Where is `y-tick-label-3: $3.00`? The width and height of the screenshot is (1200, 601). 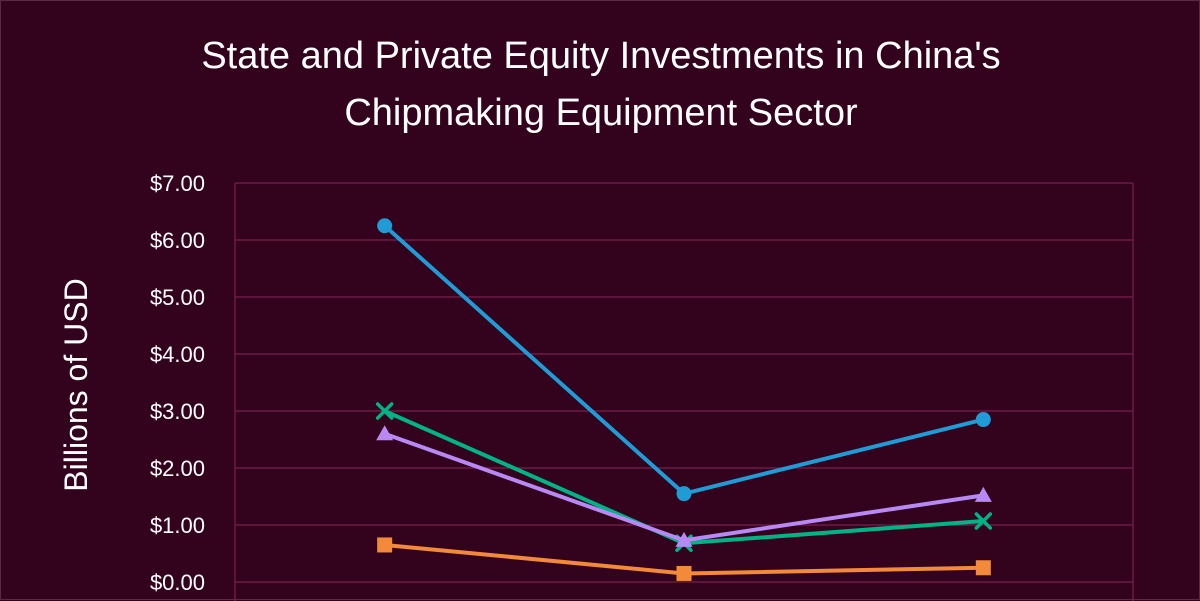
y-tick-label-3: $3.00 is located at coordinates (177, 411).